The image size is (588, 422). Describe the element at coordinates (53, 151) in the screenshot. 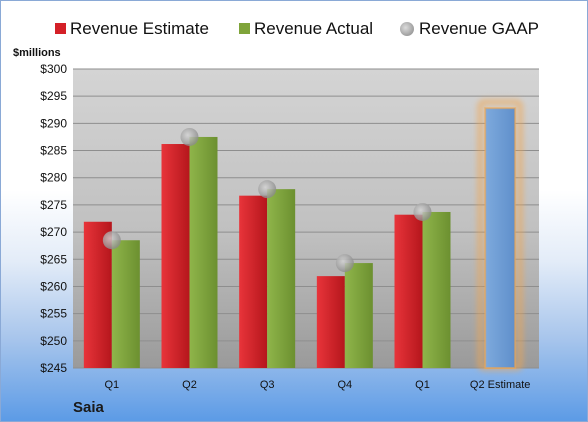

I see `y-tick-label: $285` at that location.